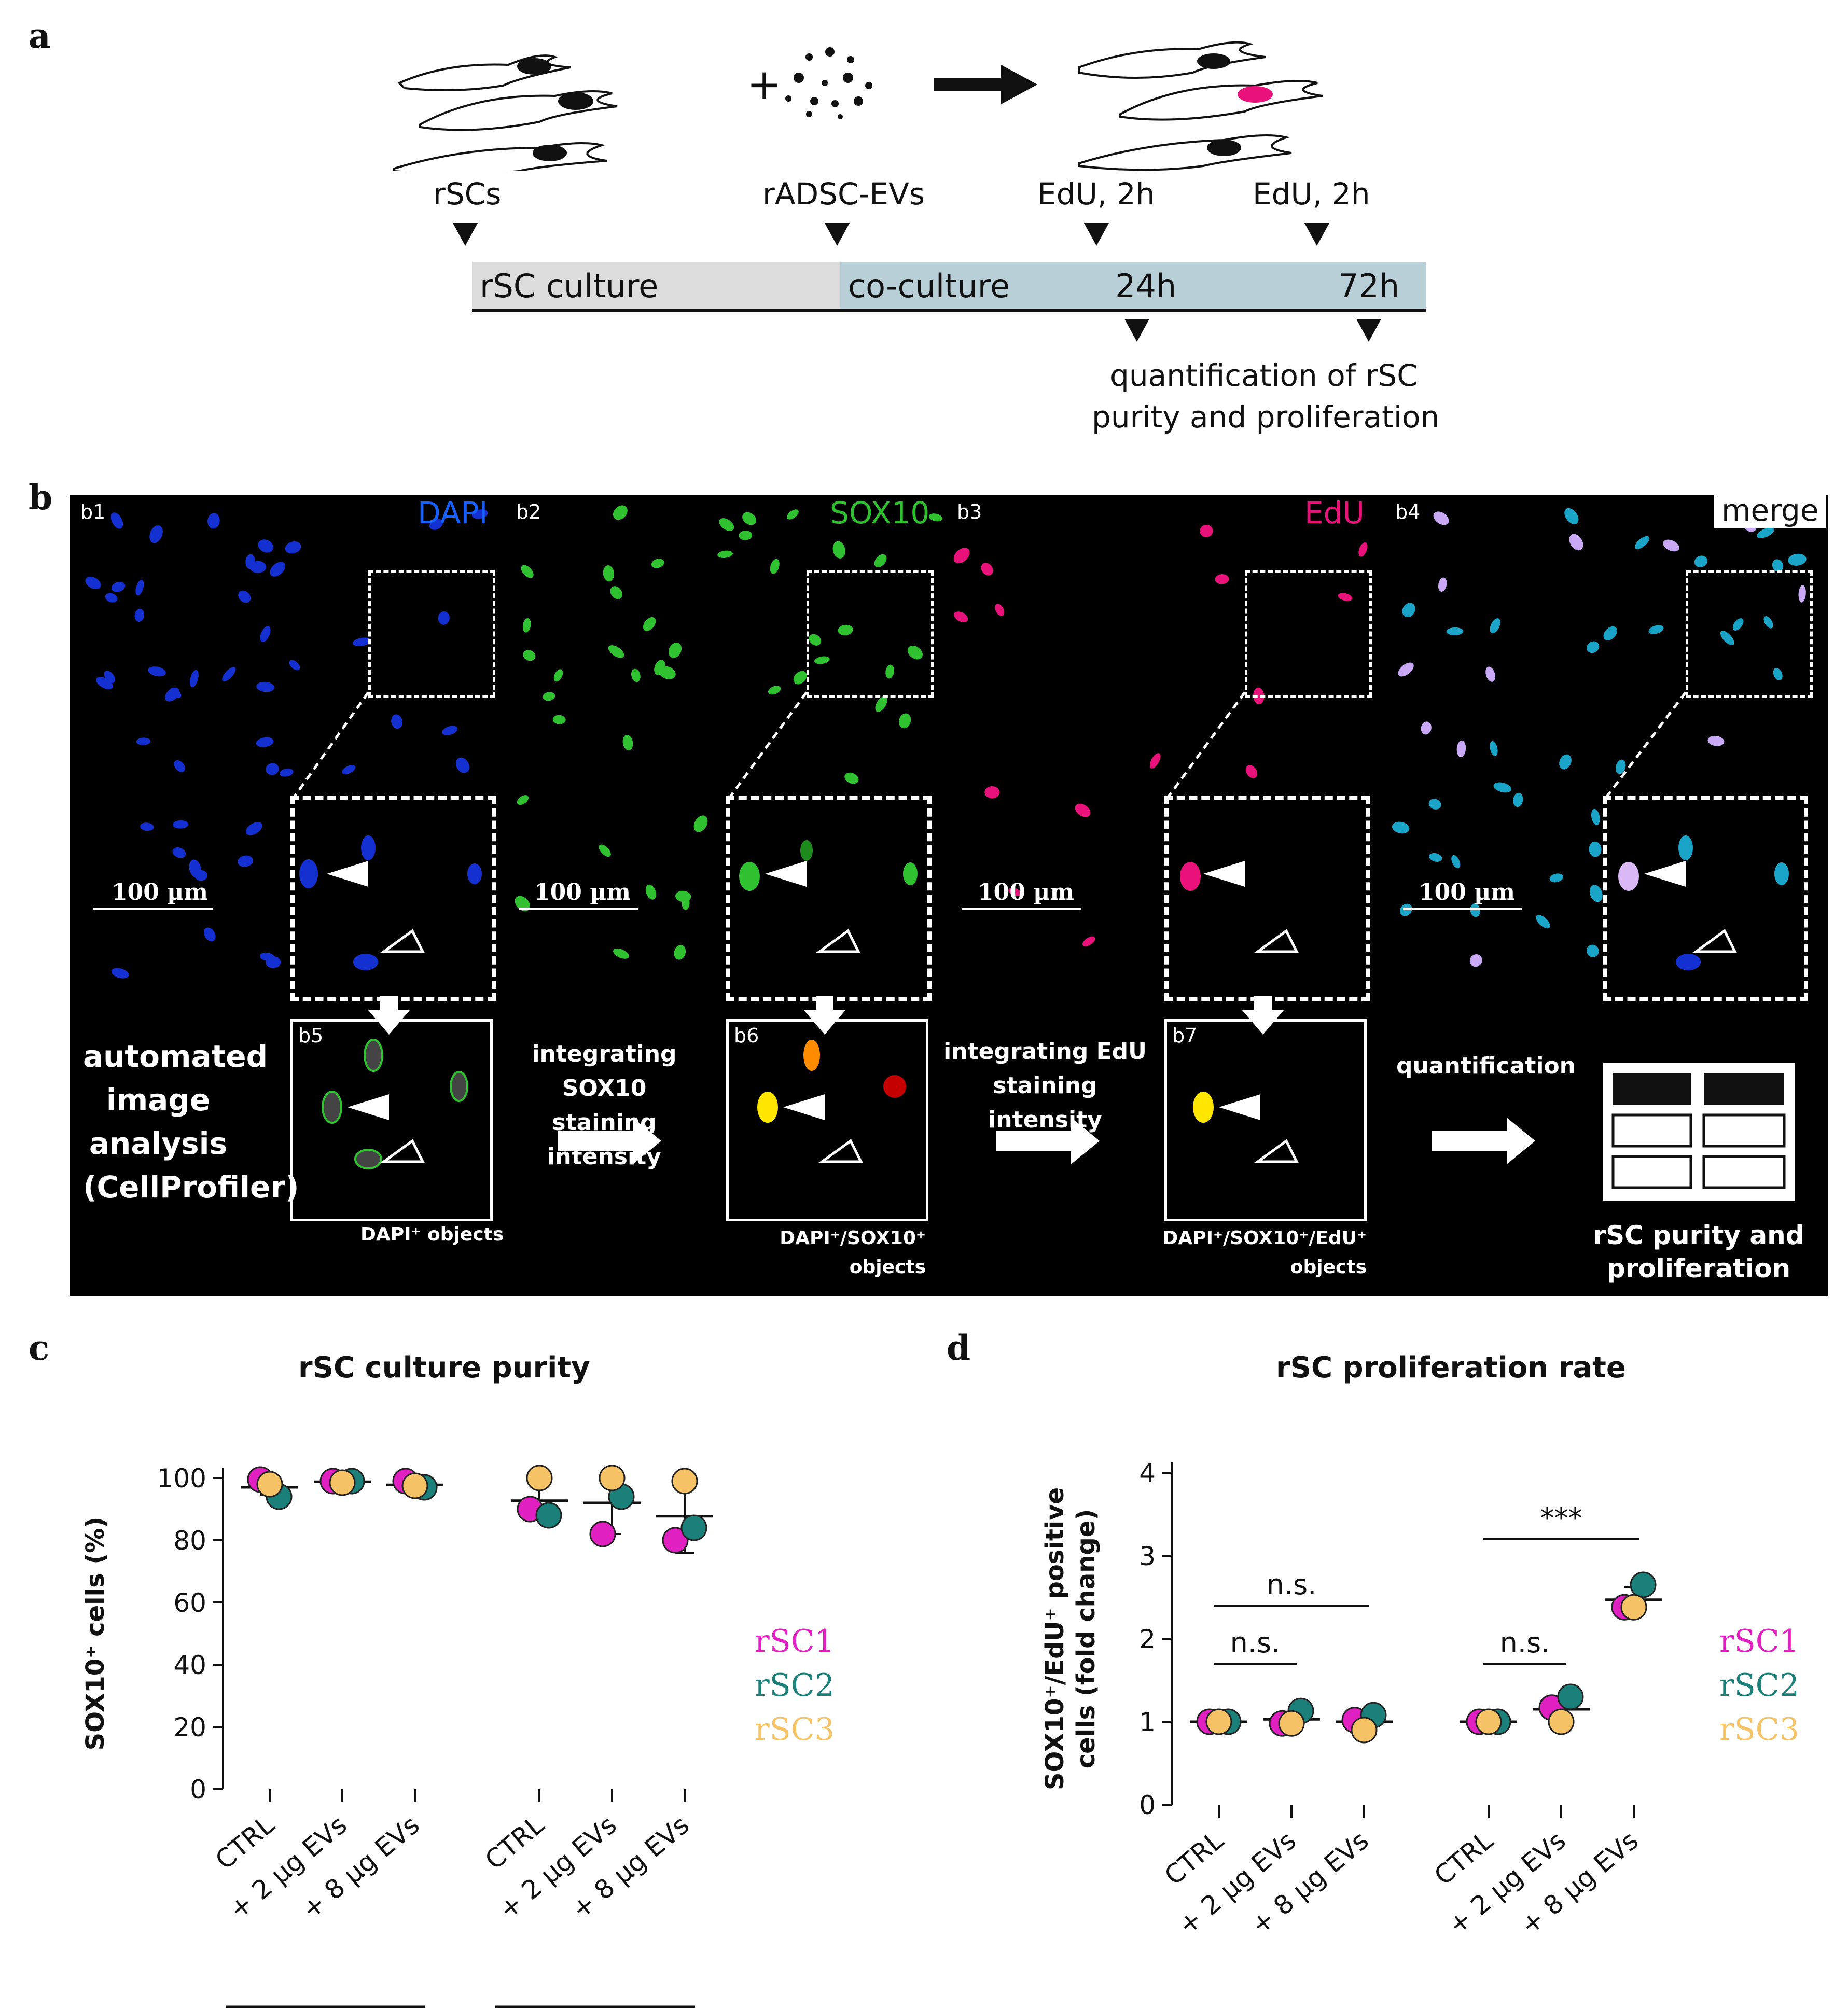 The width and height of the screenshot is (1848, 2008). What do you see at coordinates (887, 1268) in the screenshot?
I see `caption-b6-line-2: objects` at bounding box center [887, 1268].